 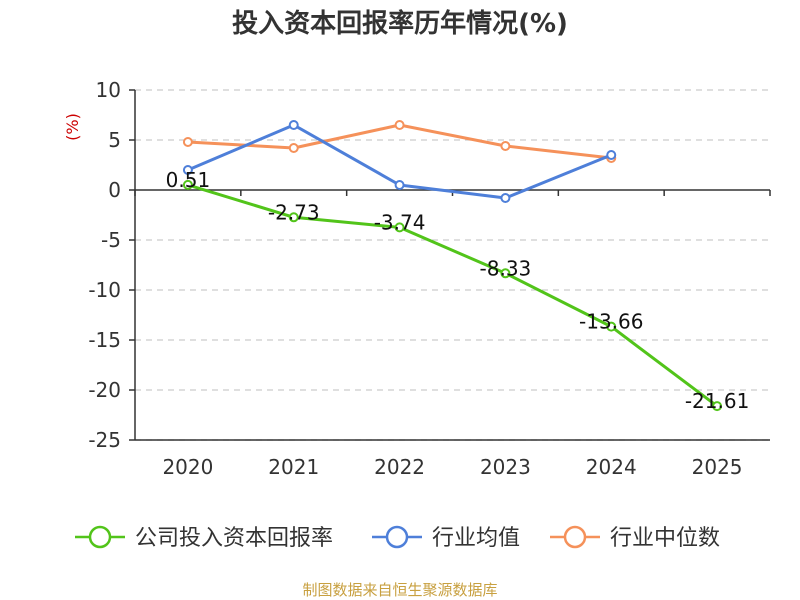 I want to click on y-tick-label: -20, so click(x=104, y=390).